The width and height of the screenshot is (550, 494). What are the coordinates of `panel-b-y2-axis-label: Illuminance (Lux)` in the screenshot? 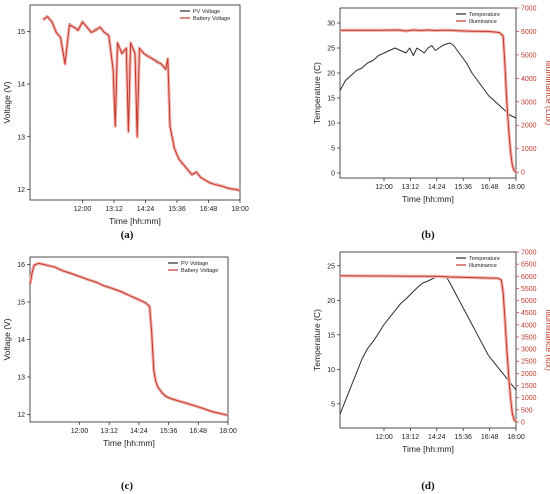 It's located at (547, 93).